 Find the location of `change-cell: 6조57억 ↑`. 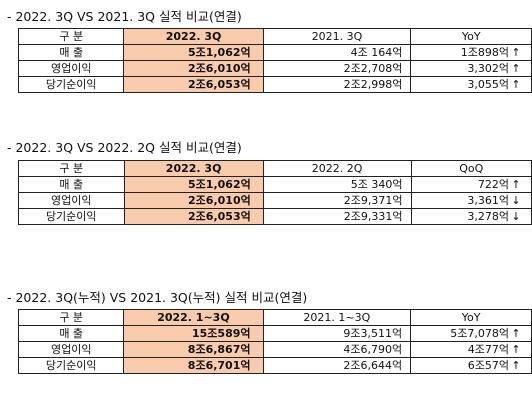

change-cell: 6조57억 ↑ is located at coordinates (471, 365).